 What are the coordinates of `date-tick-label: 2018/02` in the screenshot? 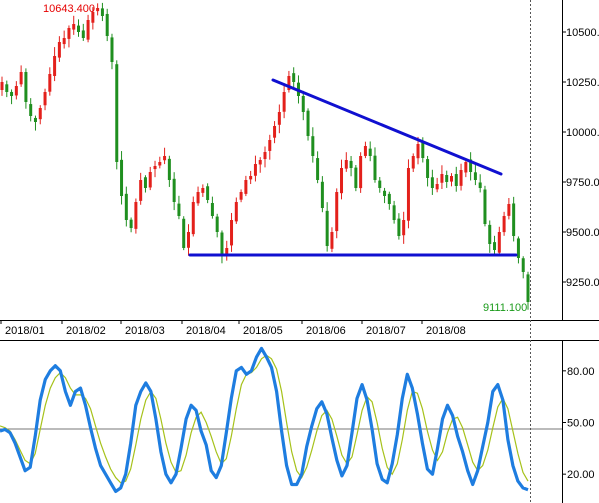 It's located at (86, 331).